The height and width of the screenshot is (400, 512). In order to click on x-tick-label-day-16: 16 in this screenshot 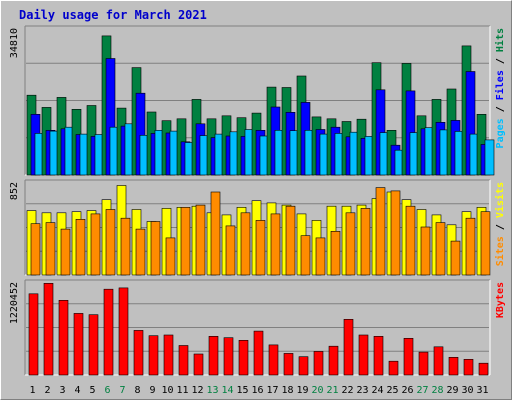, I will do `click(257, 390)`.